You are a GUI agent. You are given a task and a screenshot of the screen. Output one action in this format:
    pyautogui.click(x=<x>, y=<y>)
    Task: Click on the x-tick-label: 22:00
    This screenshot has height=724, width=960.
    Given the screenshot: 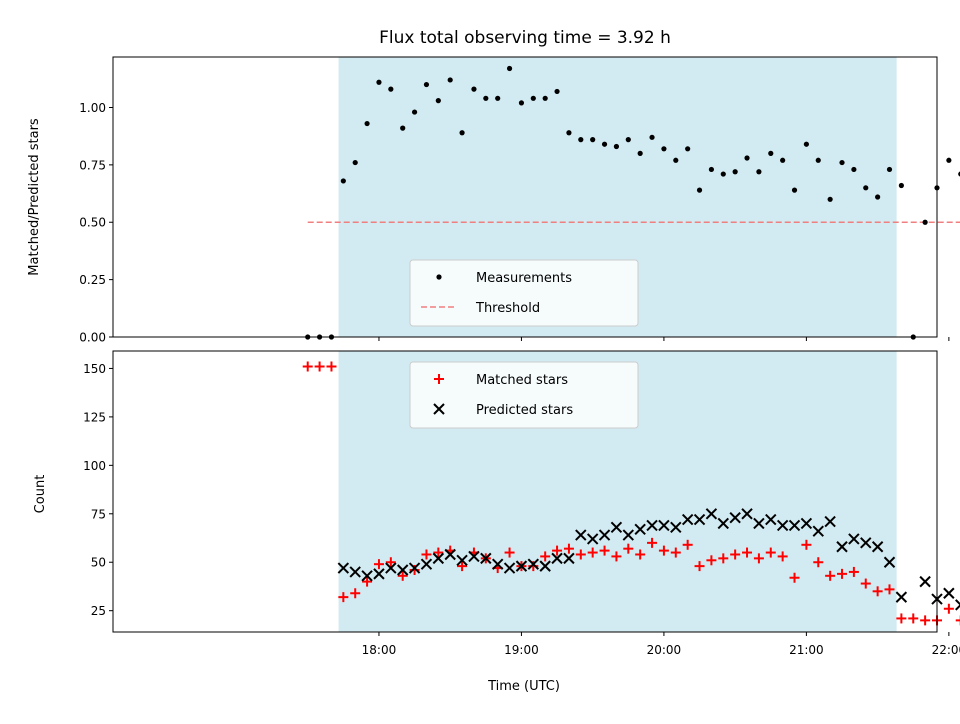 What is the action you would take?
    pyautogui.click(x=946, y=650)
    